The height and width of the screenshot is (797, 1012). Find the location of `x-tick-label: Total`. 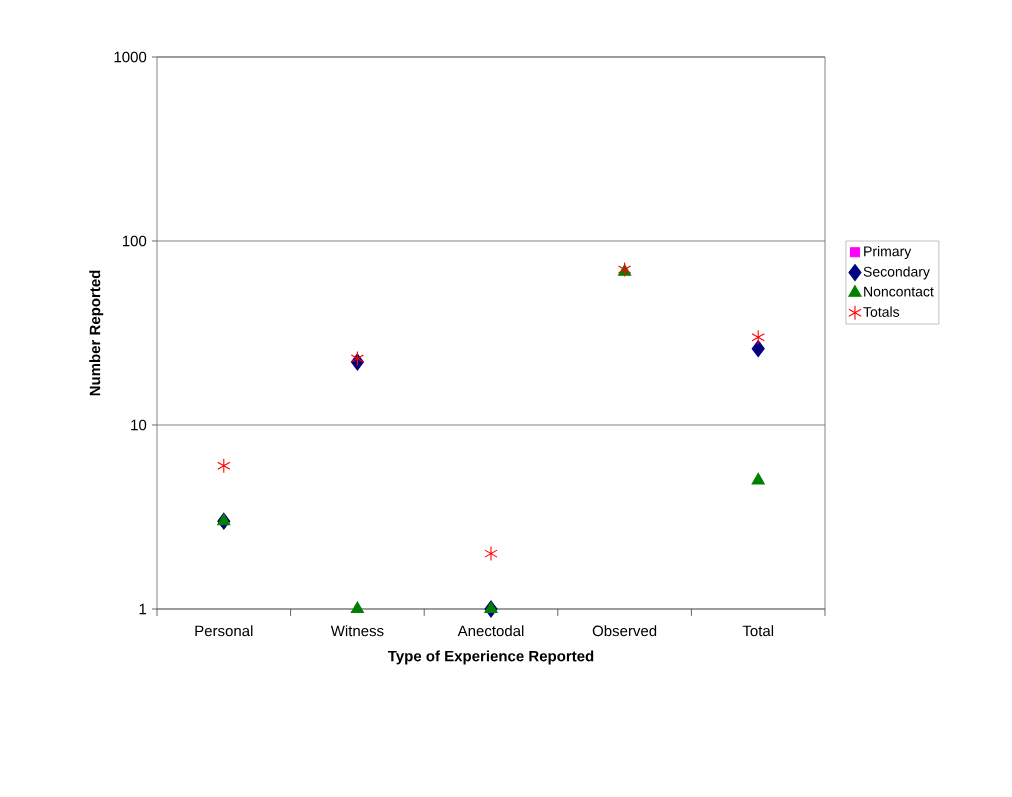

x-tick-label: Total is located at coordinates (758, 631).